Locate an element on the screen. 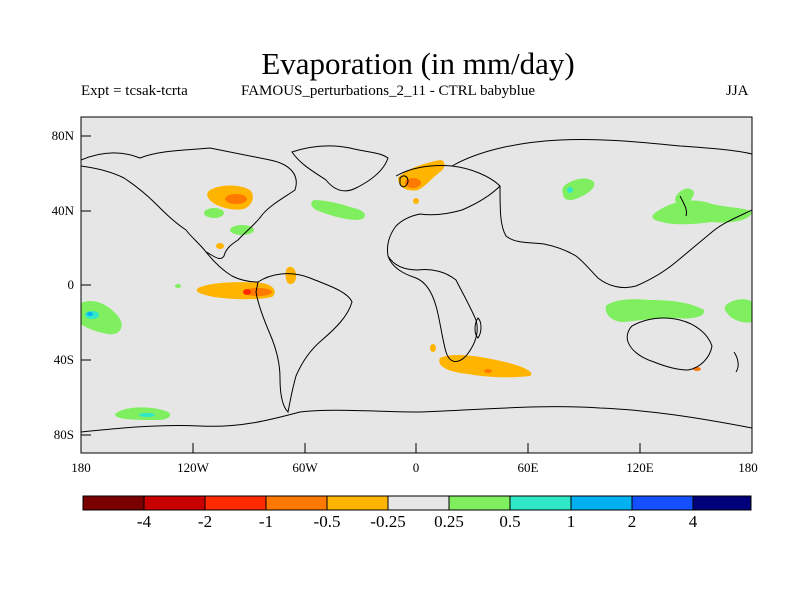  anomaly-iberia-orange is located at coordinates (416, 201).